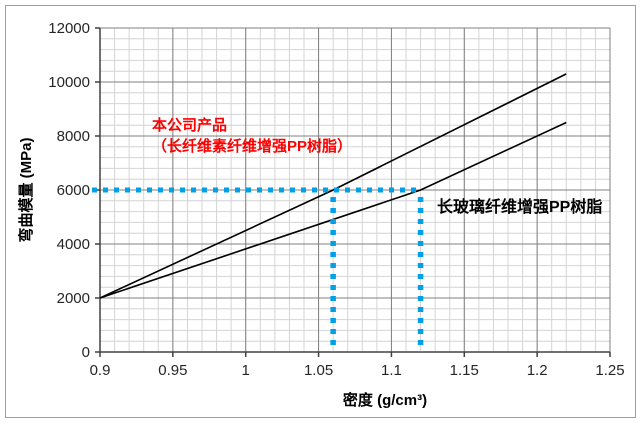  What do you see at coordinates (464, 370) in the screenshot?
I see `x-tick-label: 1.15` at bounding box center [464, 370].